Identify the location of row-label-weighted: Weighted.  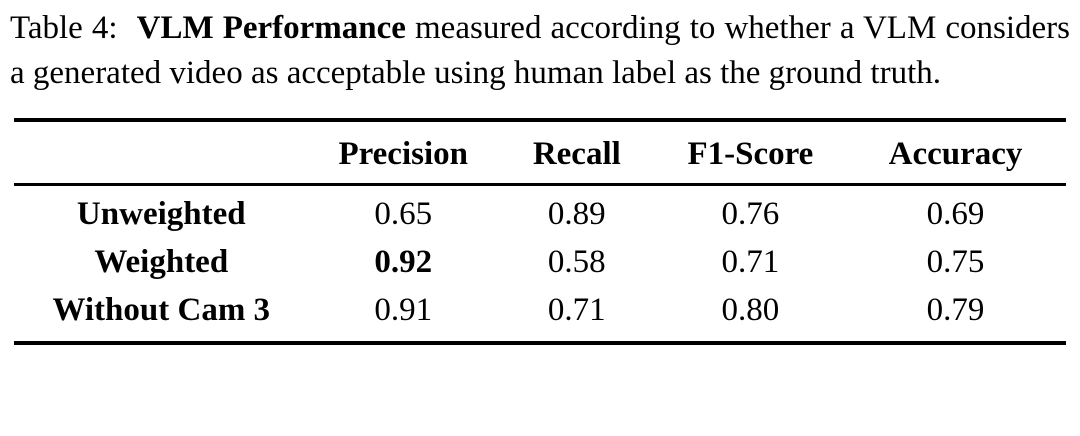
(161, 262).